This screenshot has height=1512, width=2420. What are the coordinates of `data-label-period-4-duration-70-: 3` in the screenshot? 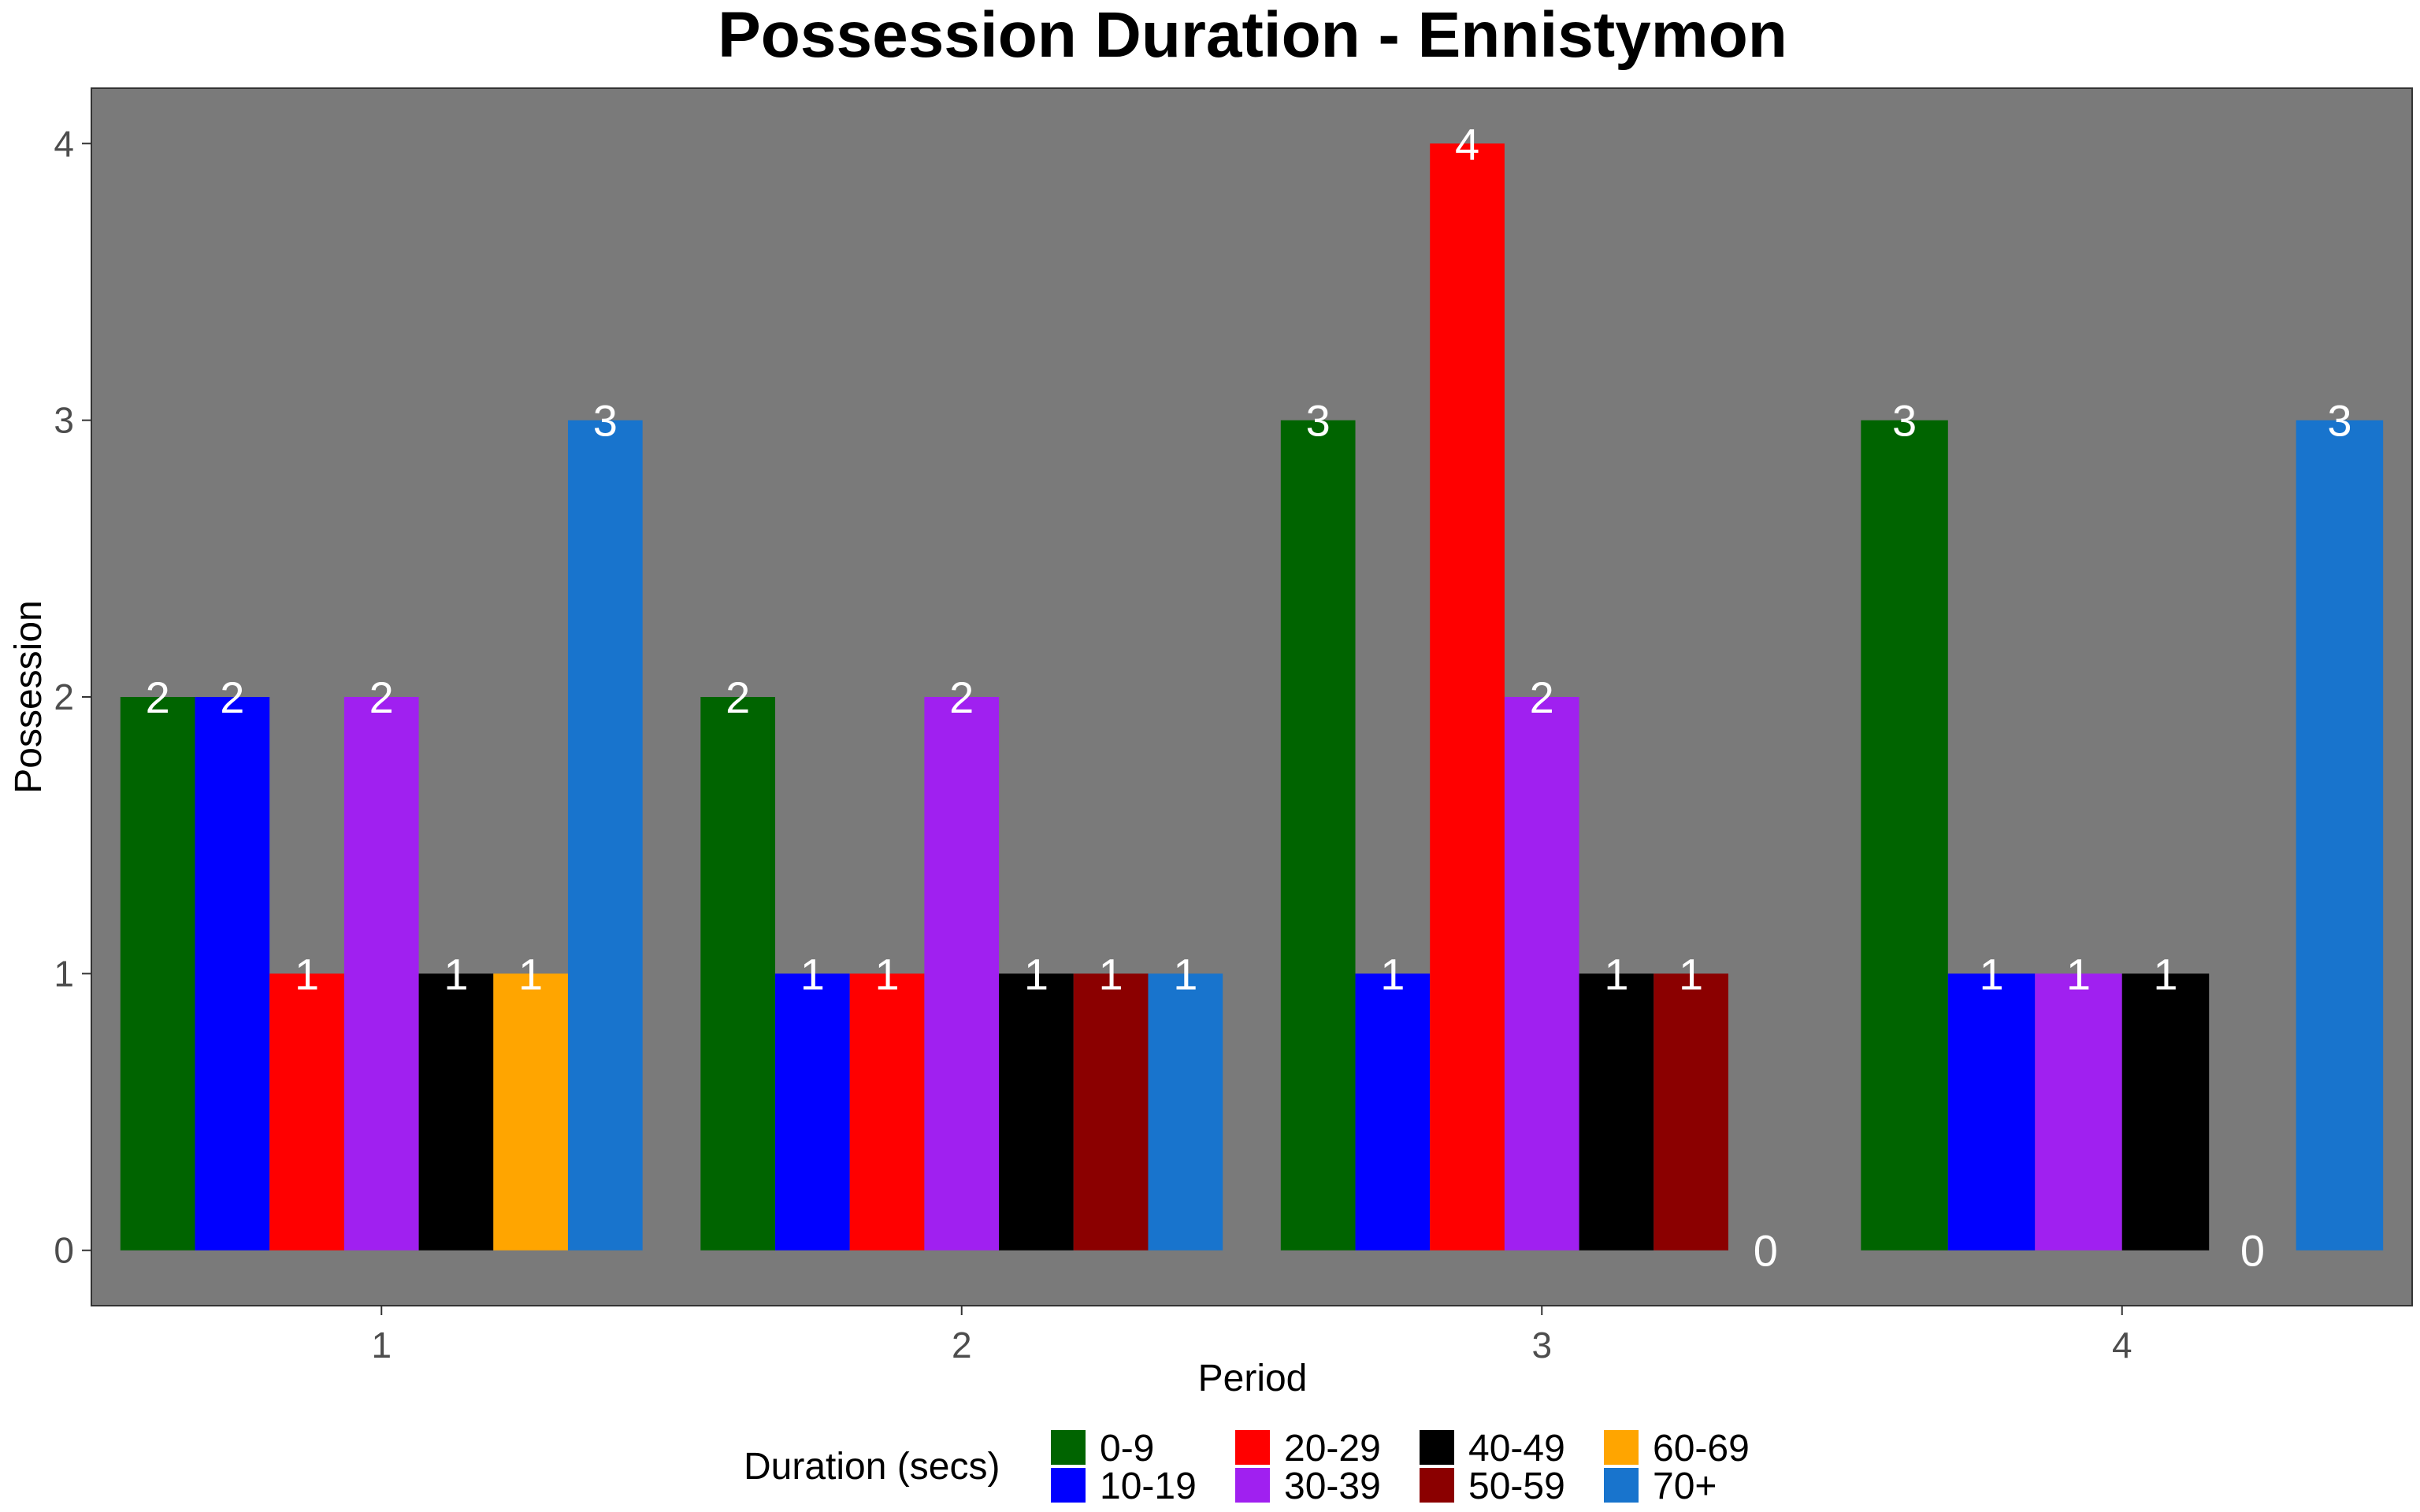 It's located at (2339, 421).